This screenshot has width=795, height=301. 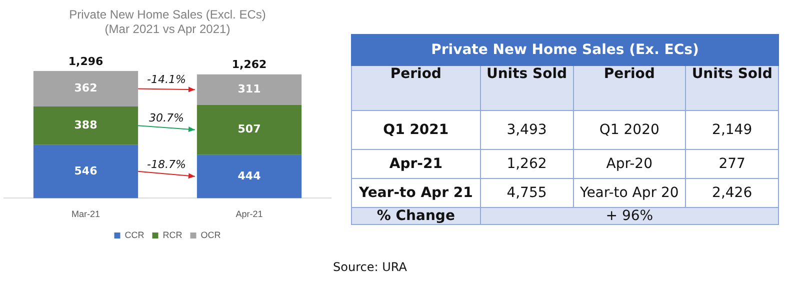 What do you see at coordinates (370, 267) in the screenshot?
I see `source-note: Source: URA` at bounding box center [370, 267].